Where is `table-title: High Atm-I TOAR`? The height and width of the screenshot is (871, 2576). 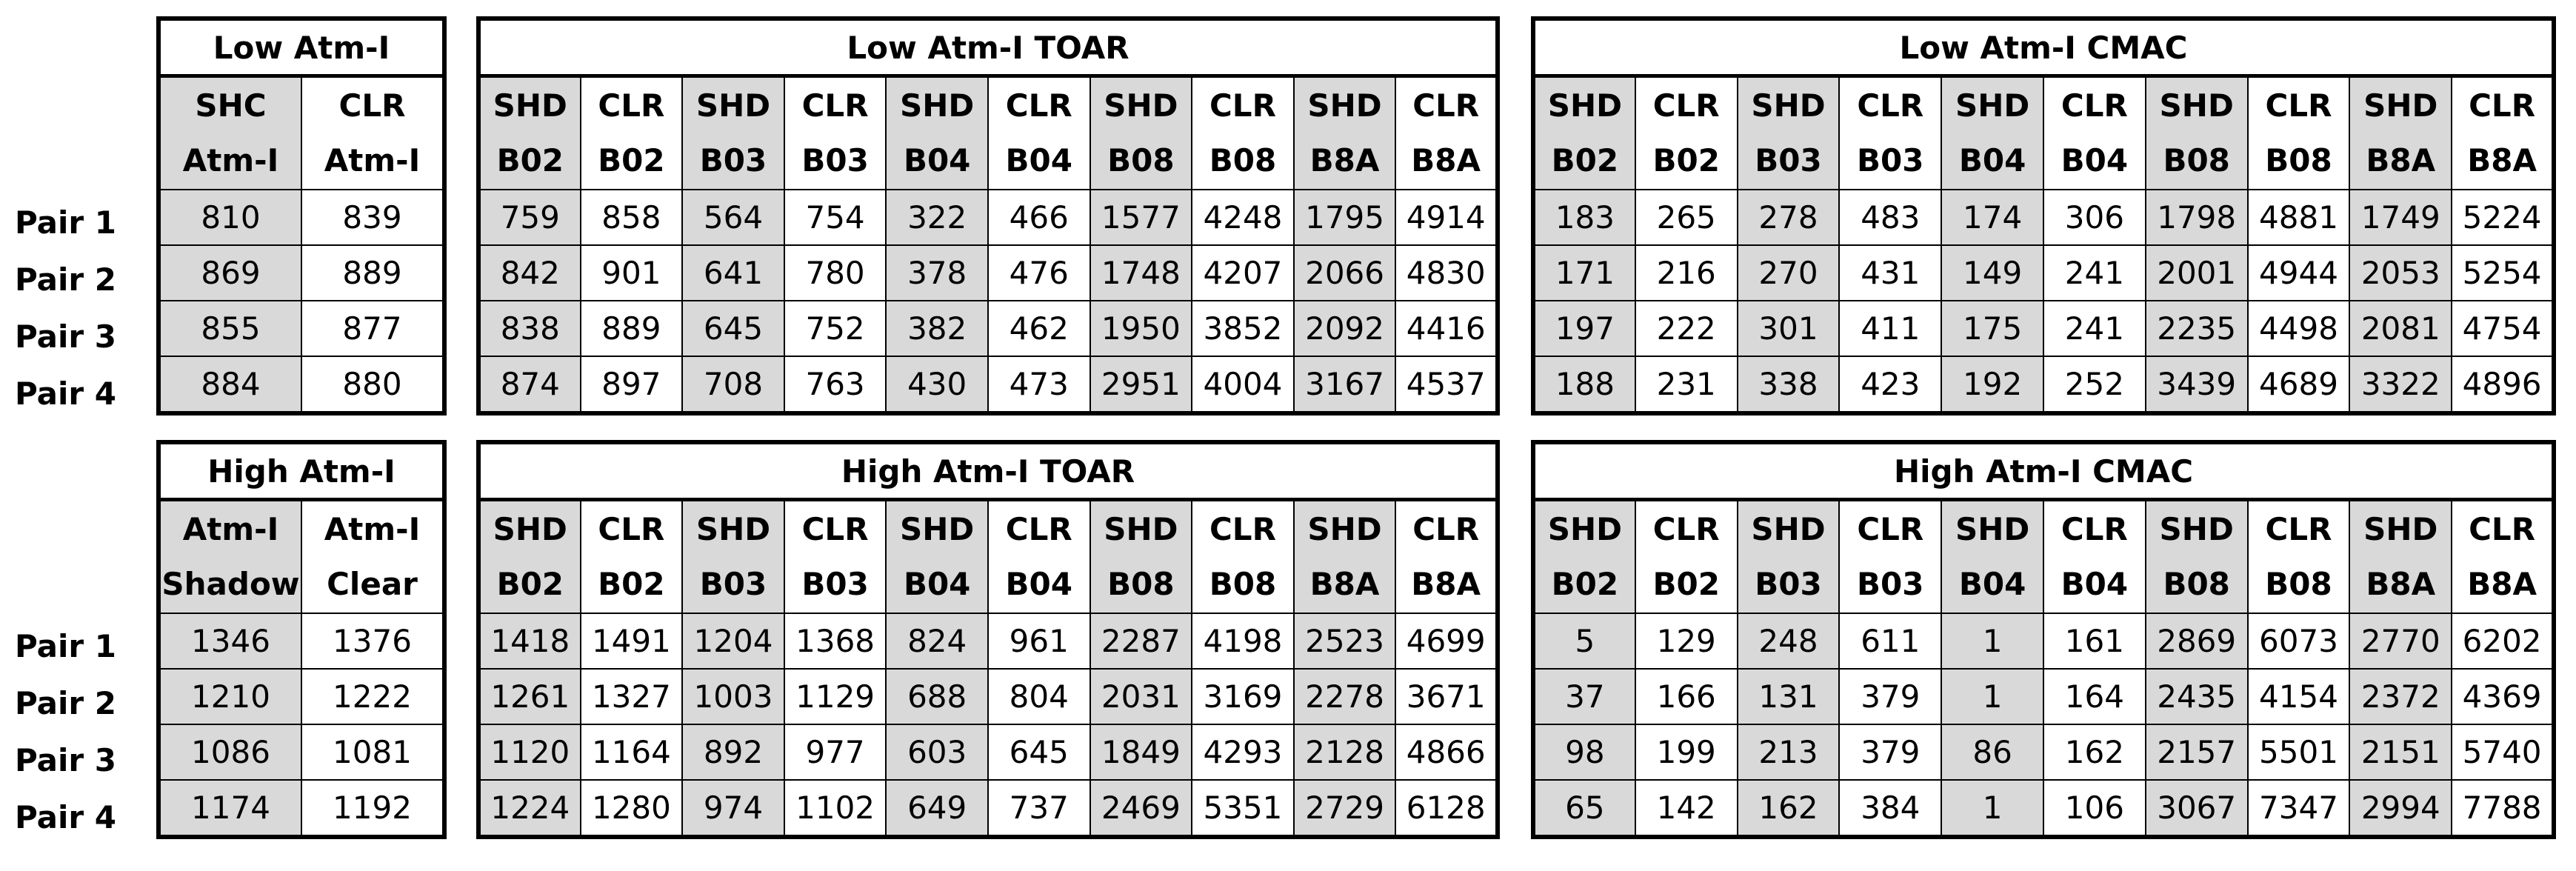 table-title: High Atm-I TOAR is located at coordinates (988, 471).